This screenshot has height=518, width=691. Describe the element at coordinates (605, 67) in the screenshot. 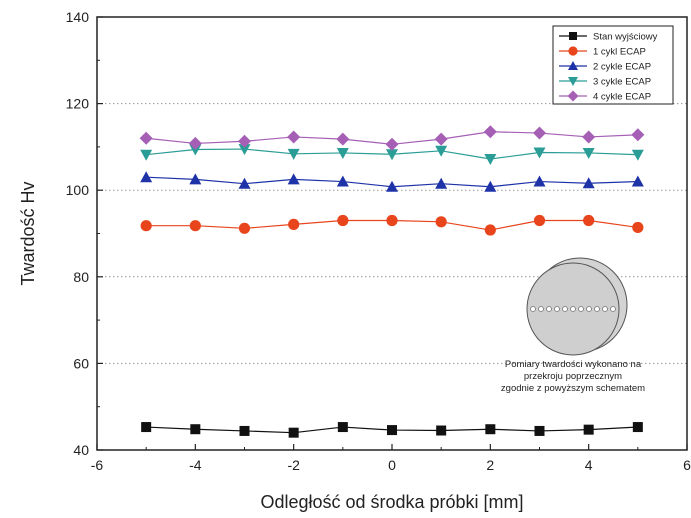

I see `legend-entry: 2 cykle ECAP` at that location.